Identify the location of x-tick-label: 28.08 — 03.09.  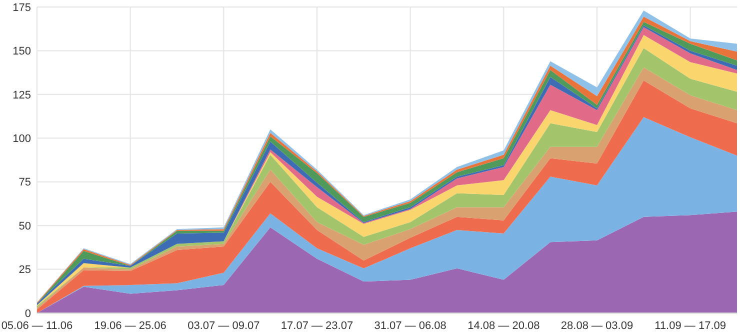
(597, 326).